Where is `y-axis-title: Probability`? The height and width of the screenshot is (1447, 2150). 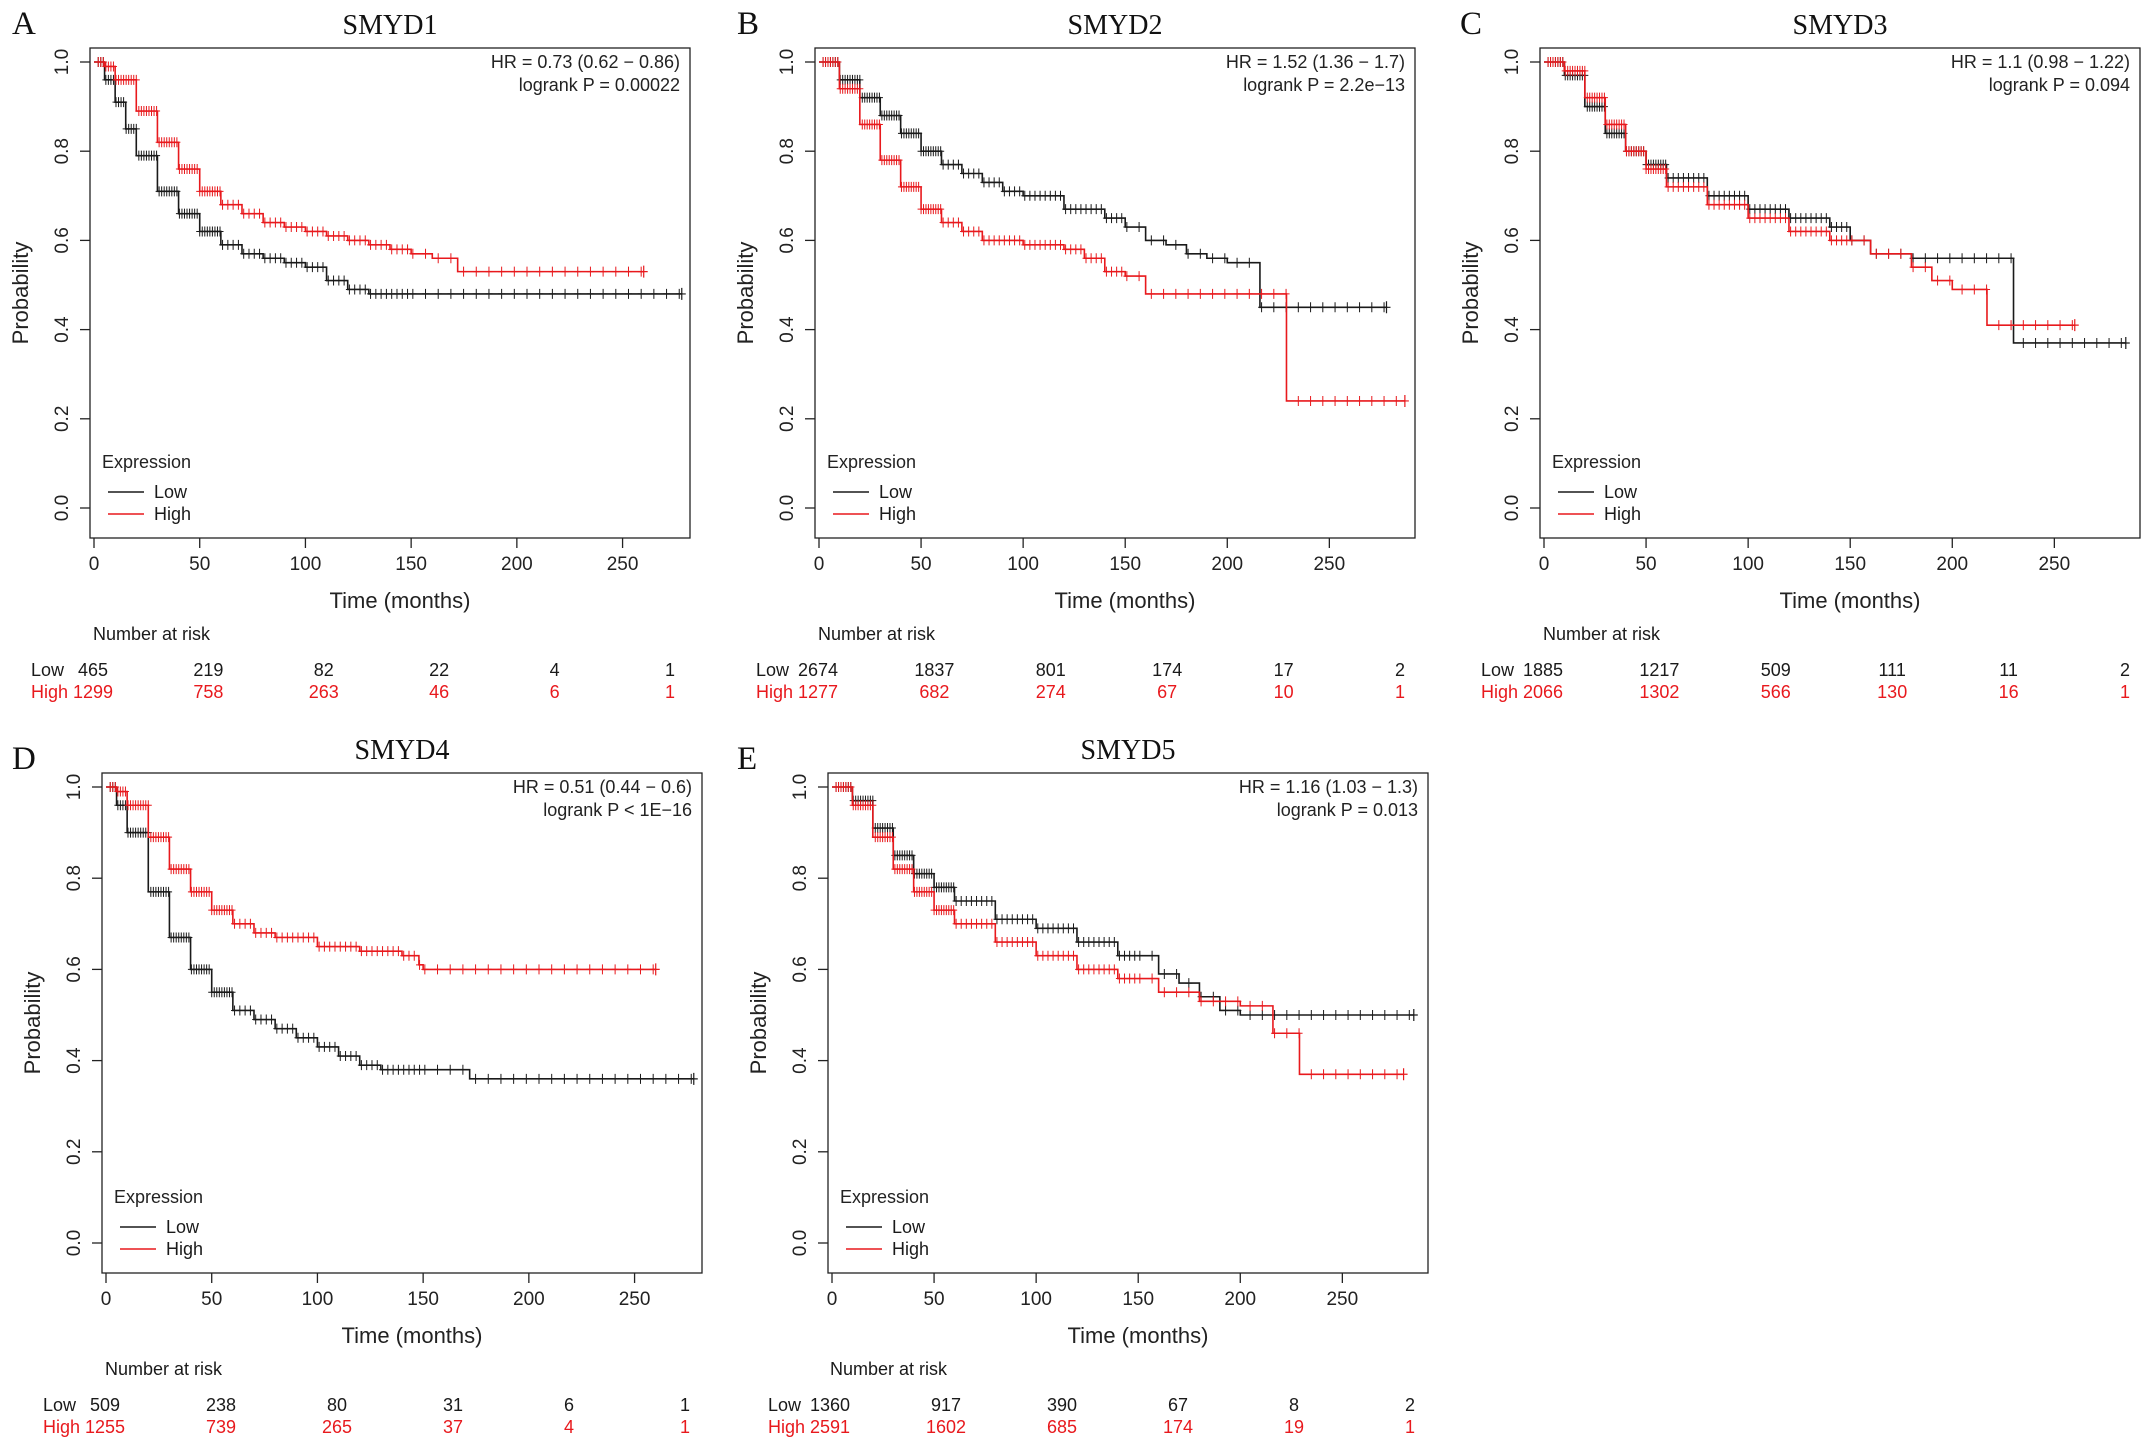 y-axis-title: Probability is located at coordinates (1470, 293).